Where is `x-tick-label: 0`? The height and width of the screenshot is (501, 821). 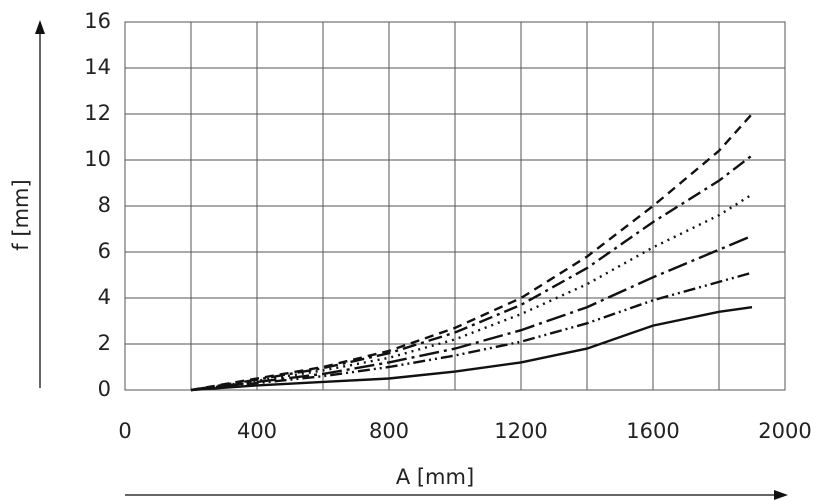
x-tick-label: 0 is located at coordinates (124, 431).